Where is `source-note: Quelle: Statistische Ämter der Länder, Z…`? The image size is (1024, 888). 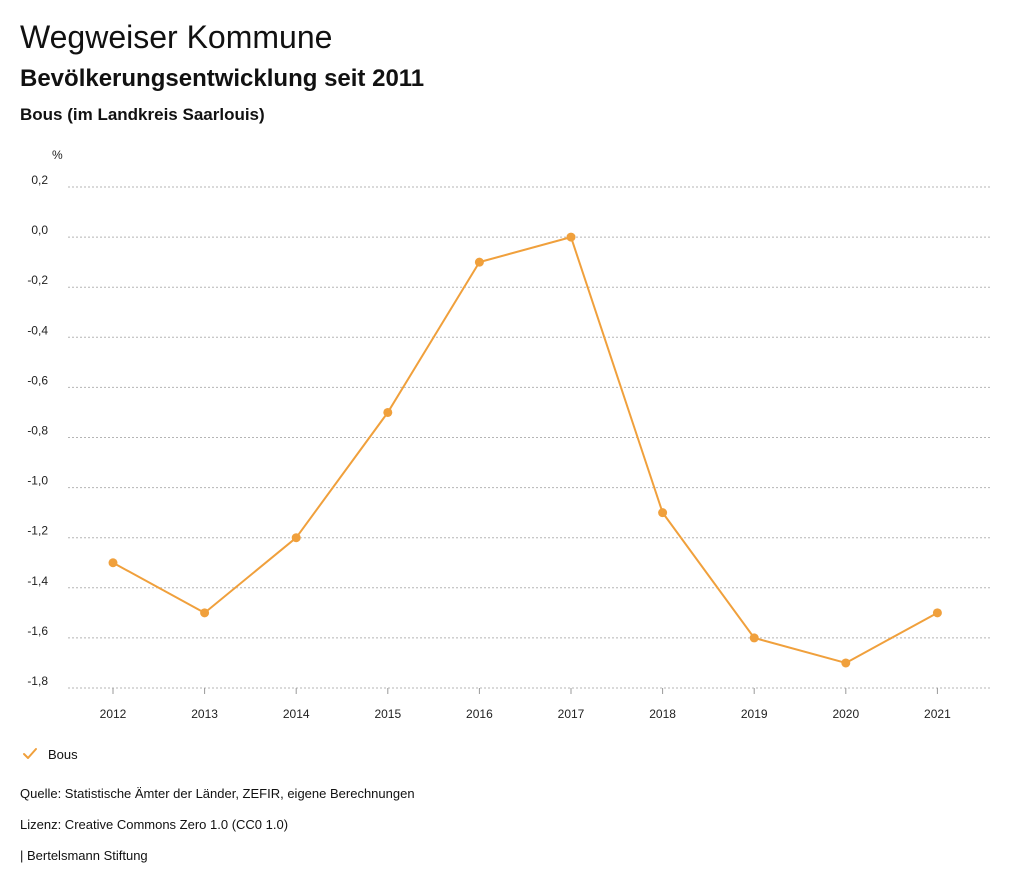
source-note: Quelle: Statistische Ämter der Länder, Z… is located at coordinates (217, 793).